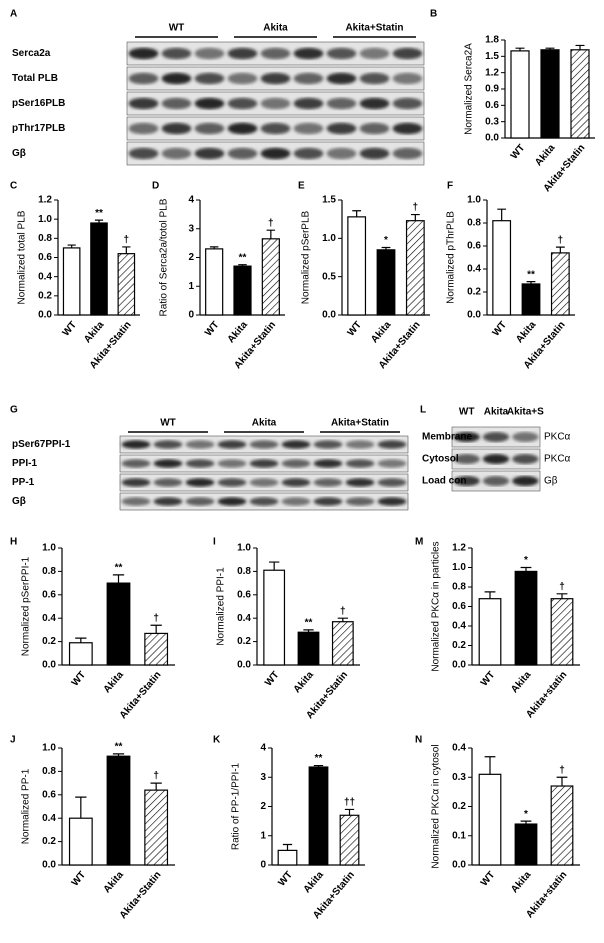 Image resolution: width=604 pixels, height=943 pixels. What do you see at coordinates (418, 740) in the screenshot?
I see `panel-letter: N` at bounding box center [418, 740].